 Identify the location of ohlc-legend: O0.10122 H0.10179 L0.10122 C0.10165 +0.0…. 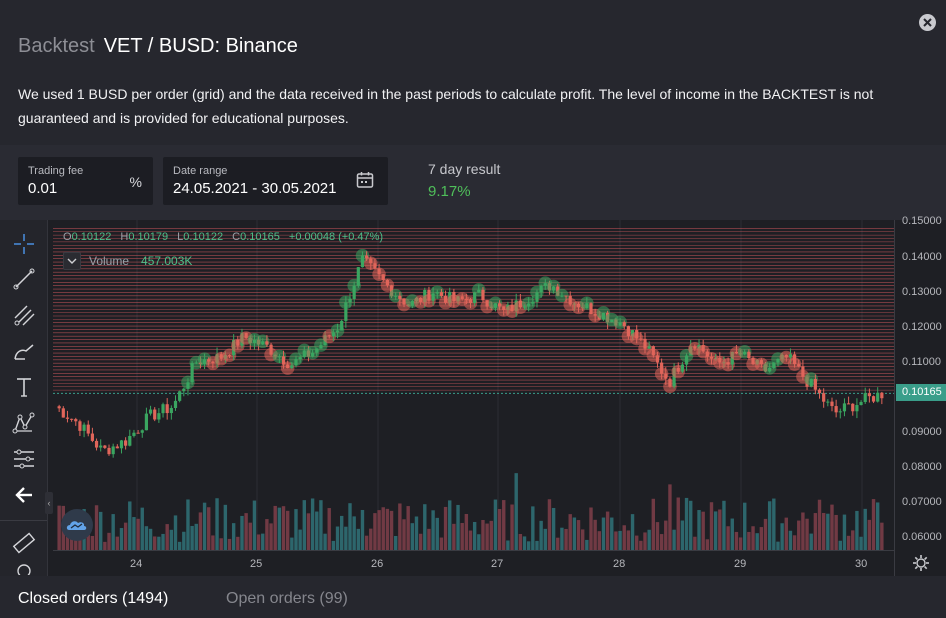
(226, 237).